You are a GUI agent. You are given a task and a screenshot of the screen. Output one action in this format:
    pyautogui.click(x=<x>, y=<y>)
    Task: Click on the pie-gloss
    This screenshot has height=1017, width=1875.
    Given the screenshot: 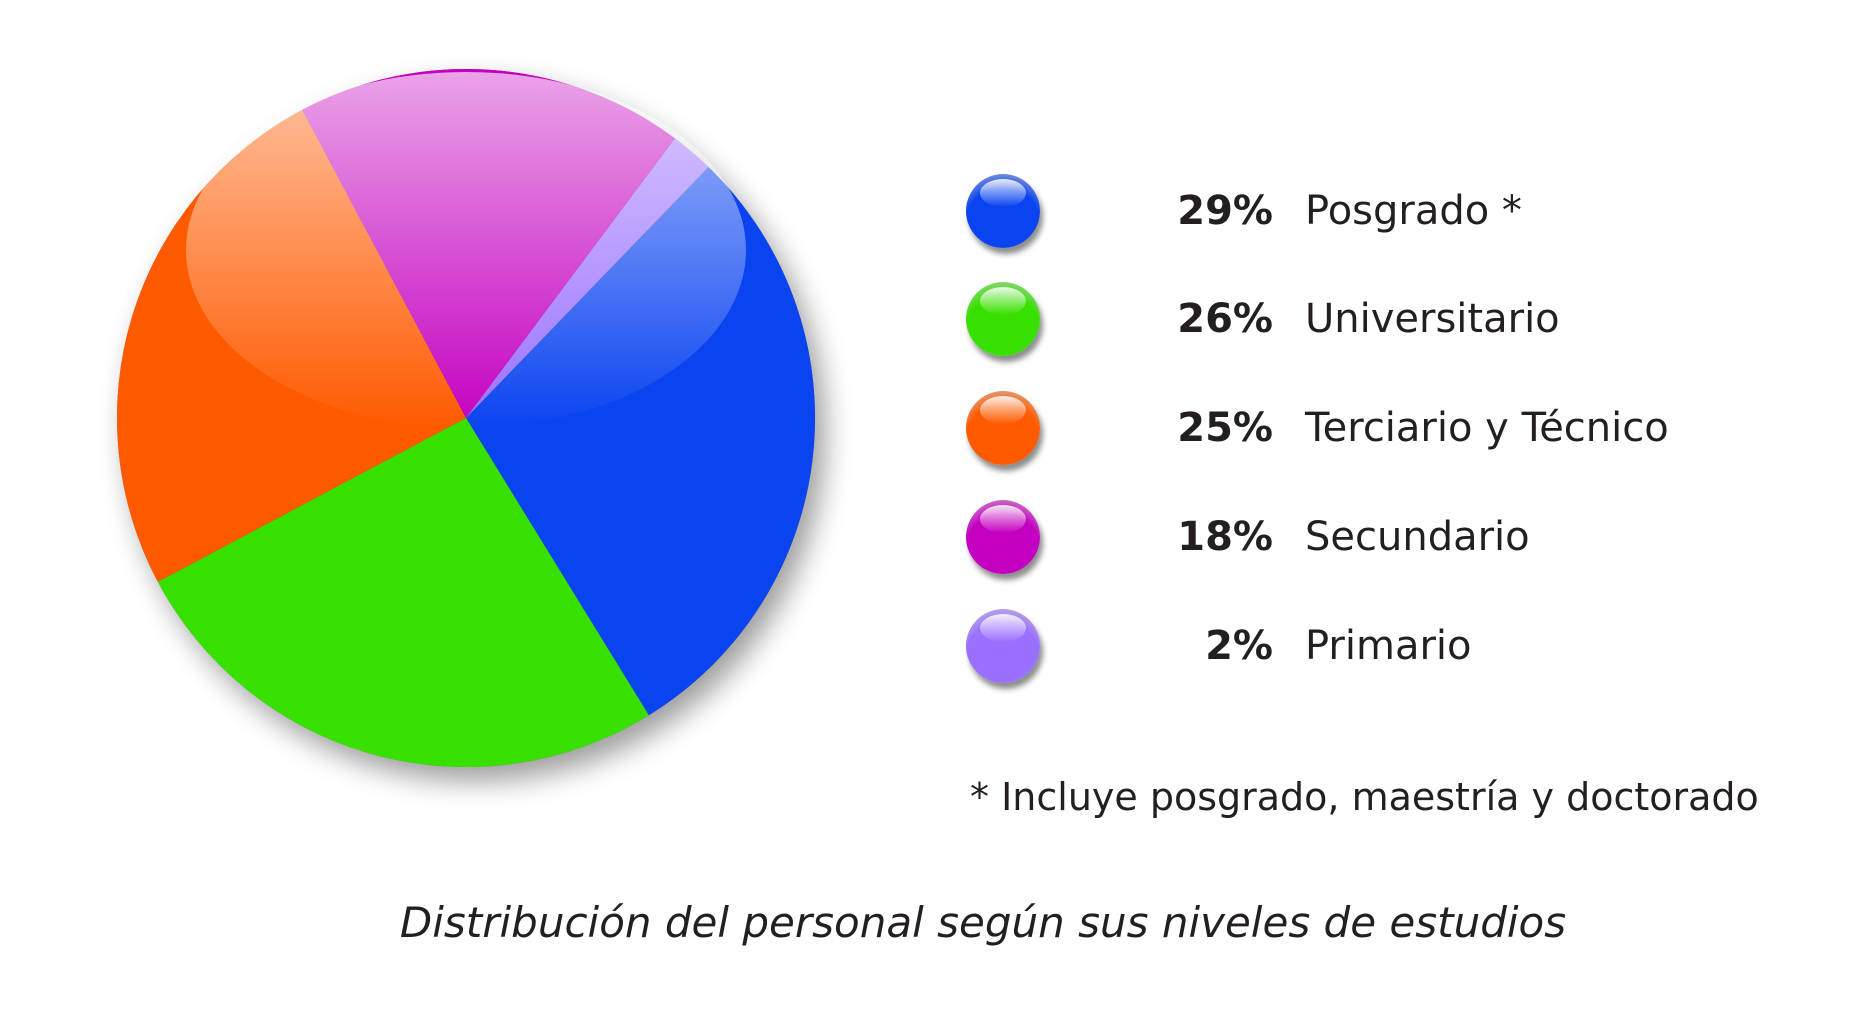 What is the action you would take?
    pyautogui.click(x=466, y=250)
    